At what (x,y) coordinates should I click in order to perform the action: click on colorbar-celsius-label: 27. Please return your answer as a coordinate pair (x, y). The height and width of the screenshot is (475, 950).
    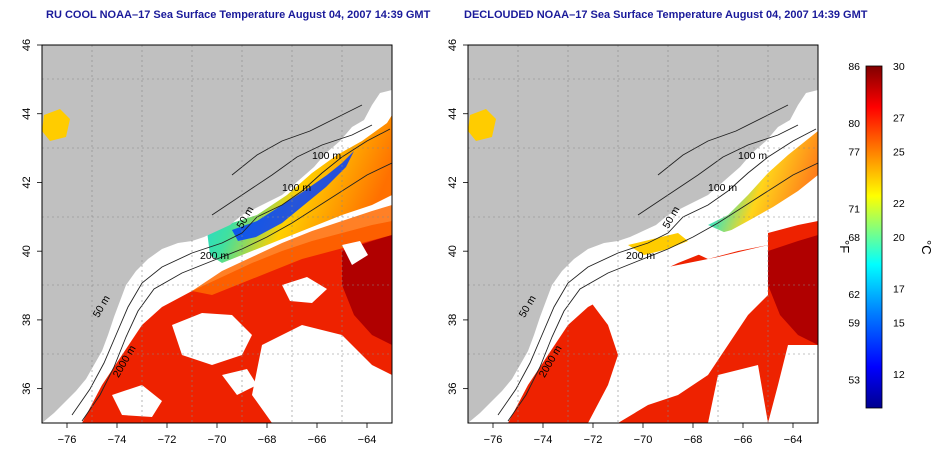
    Looking at the image, I should click on (899, 118).